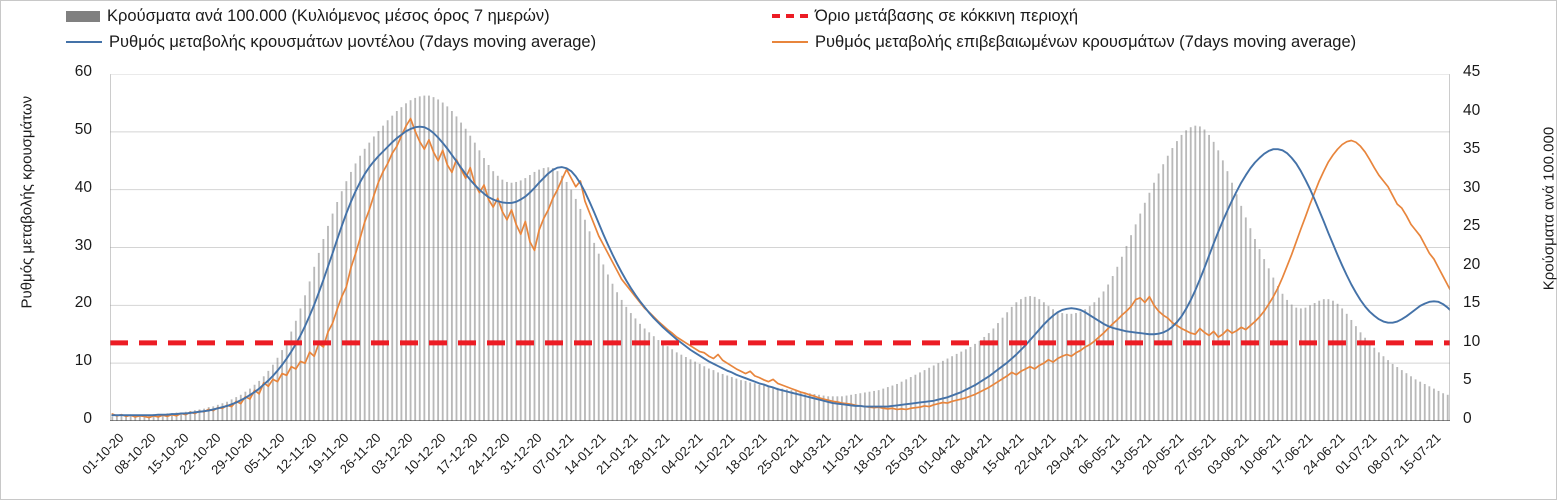 Image resolution: width=1557 pixels, height=500 pixels. Describe the element at coordinates (1472, 110) in the screenshot. I see `y-tick-label-right: 40` at that location.